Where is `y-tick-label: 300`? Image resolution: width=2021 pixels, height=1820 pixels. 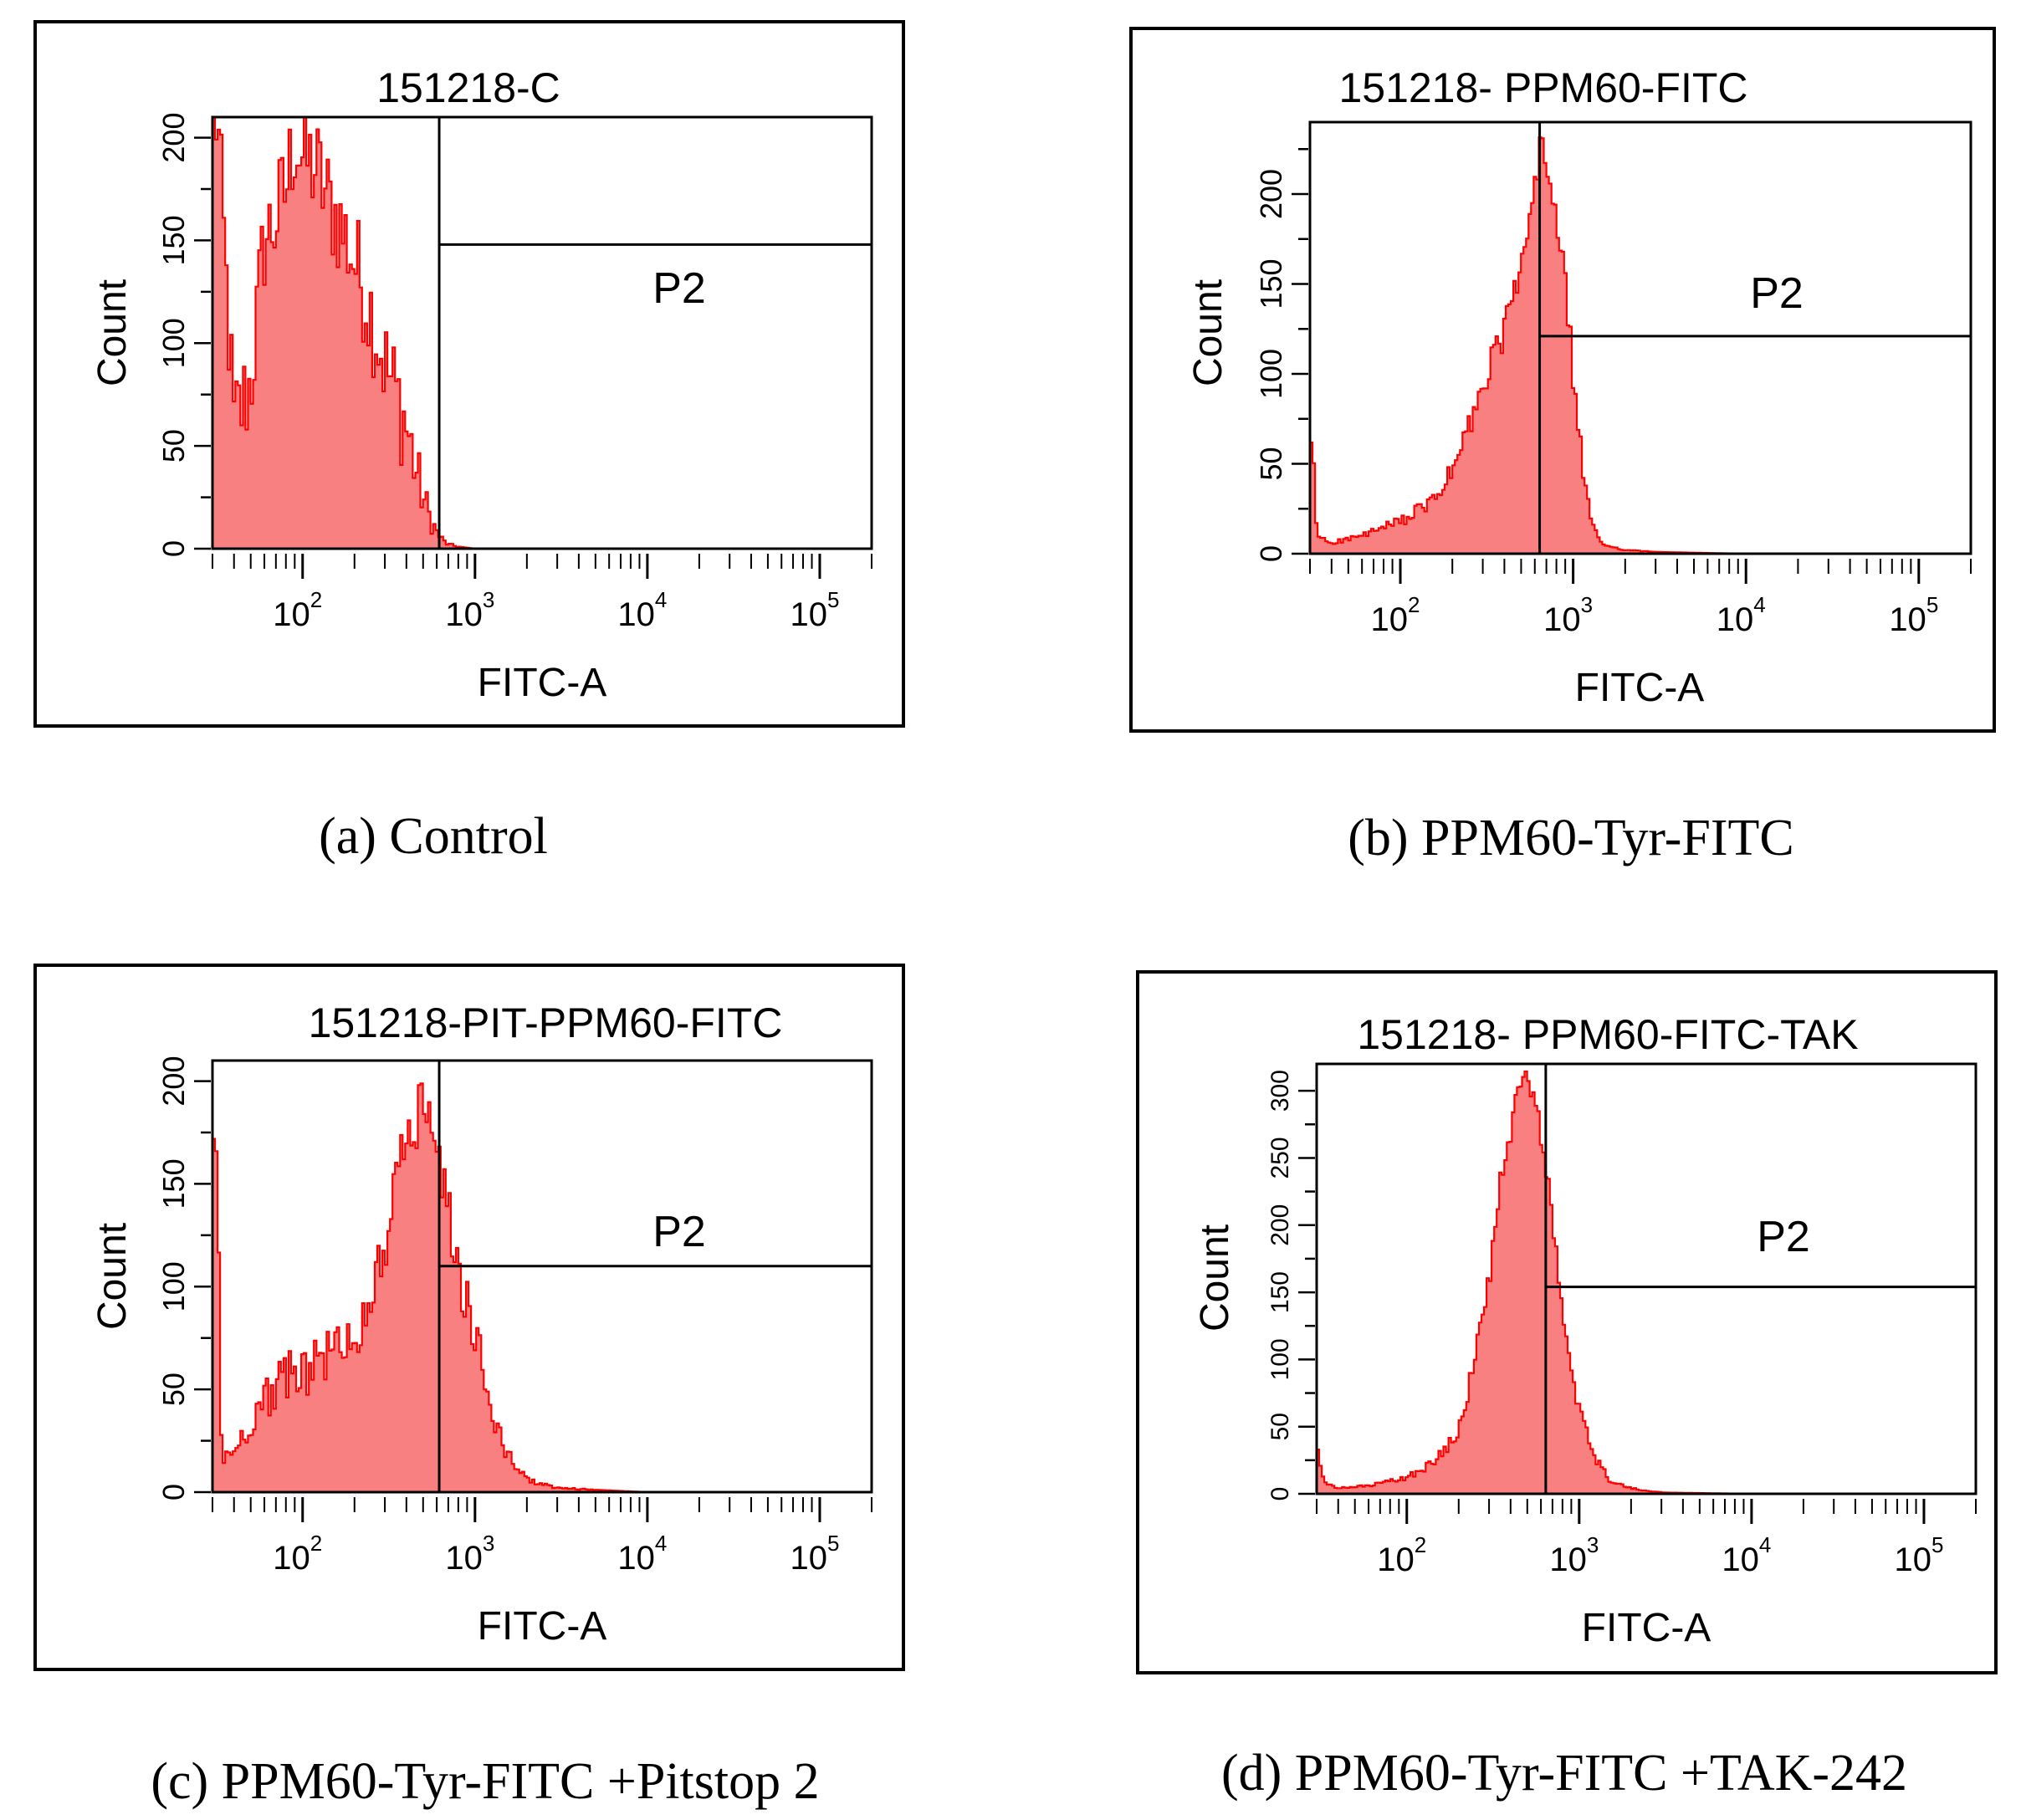
y-tick-label: 300 is located at coordinates (1280, 1091).